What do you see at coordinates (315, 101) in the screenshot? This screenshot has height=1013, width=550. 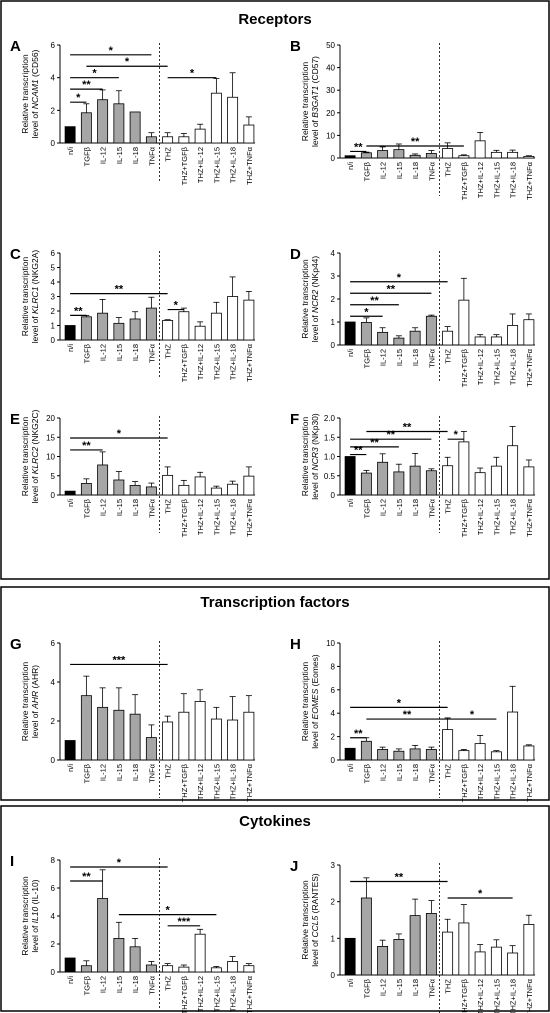 I see `y-axis-label-gene: level of B3GAT1 (CD57)` at bounding box center [315, 101].